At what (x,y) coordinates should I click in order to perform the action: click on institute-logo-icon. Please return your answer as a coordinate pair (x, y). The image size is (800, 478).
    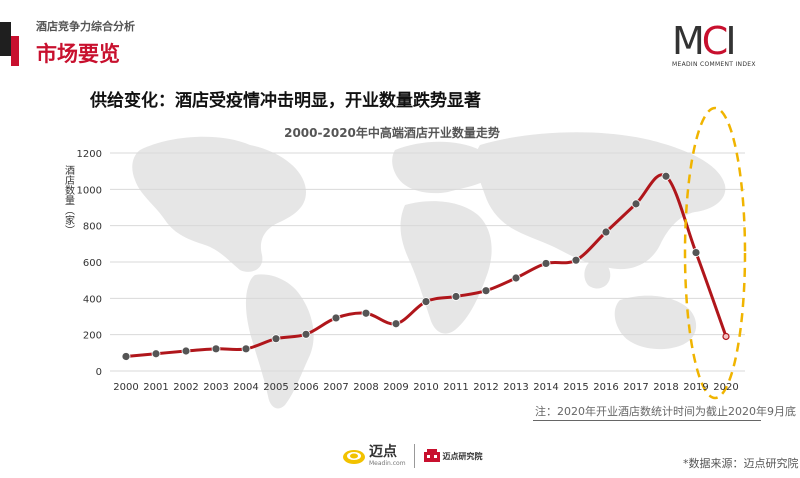
    Looking at the image, I should click on (431, 455).